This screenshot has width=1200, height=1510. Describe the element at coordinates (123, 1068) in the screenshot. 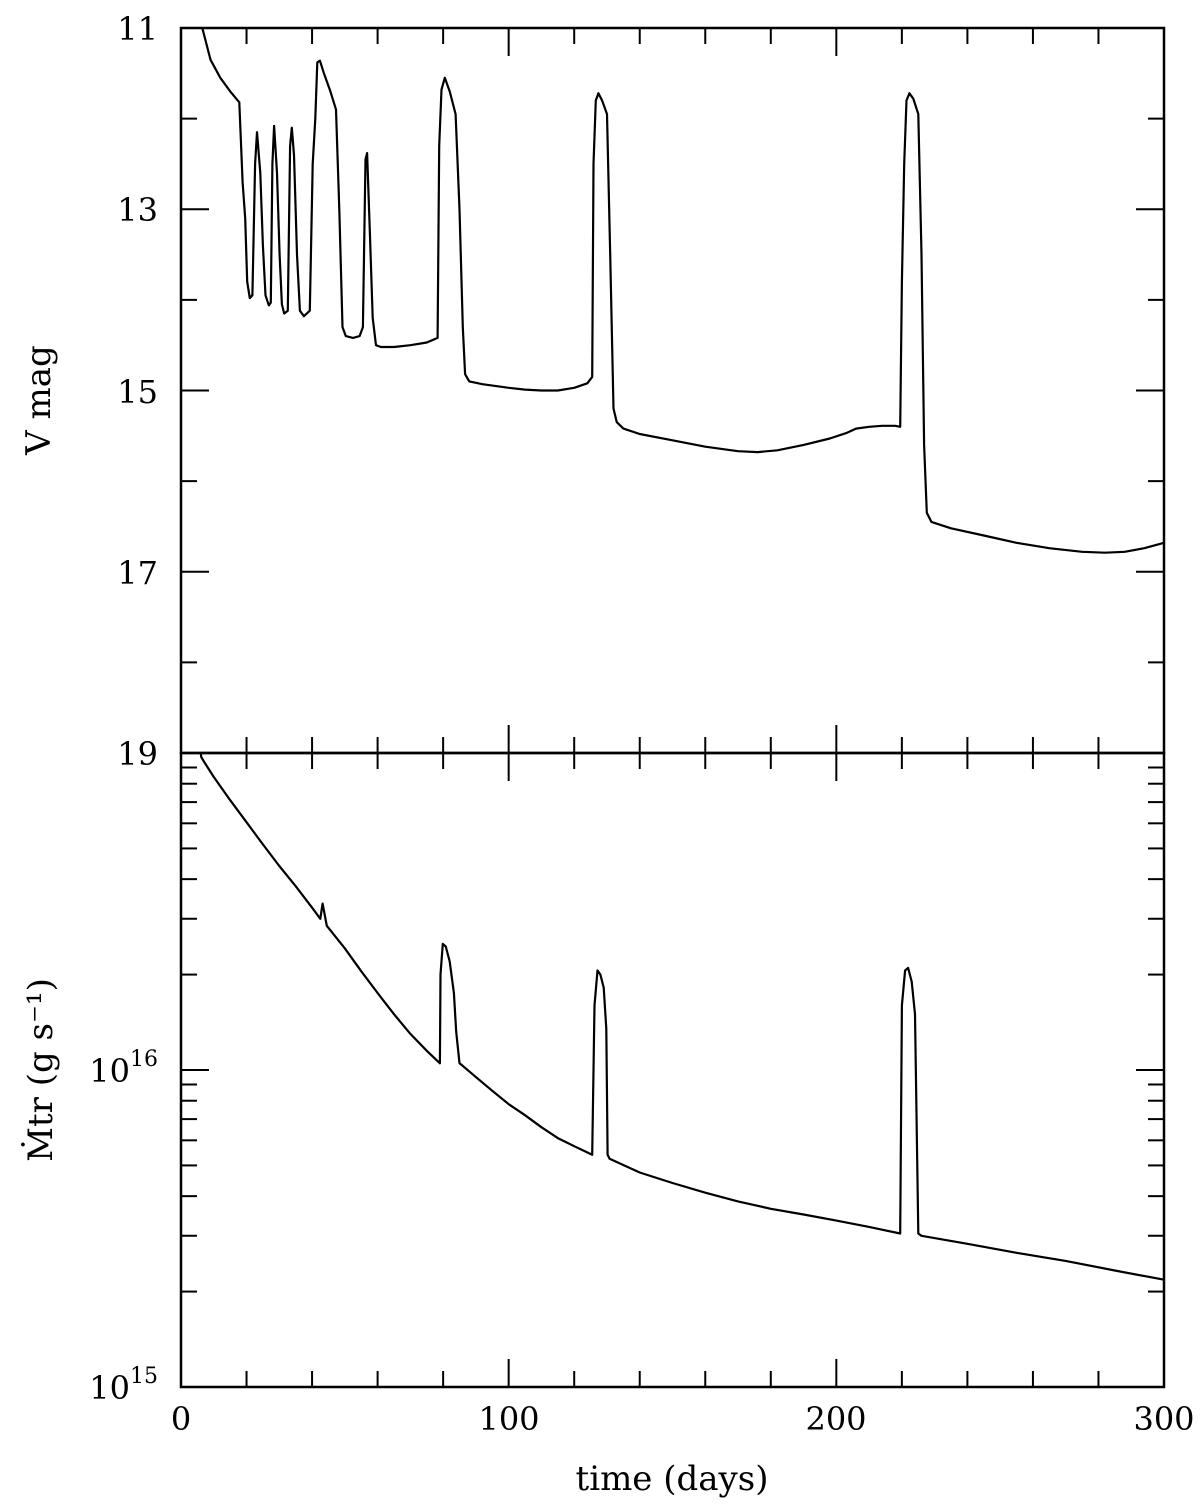

I see `mdot-tick-label-1e16: 1016` at that location.